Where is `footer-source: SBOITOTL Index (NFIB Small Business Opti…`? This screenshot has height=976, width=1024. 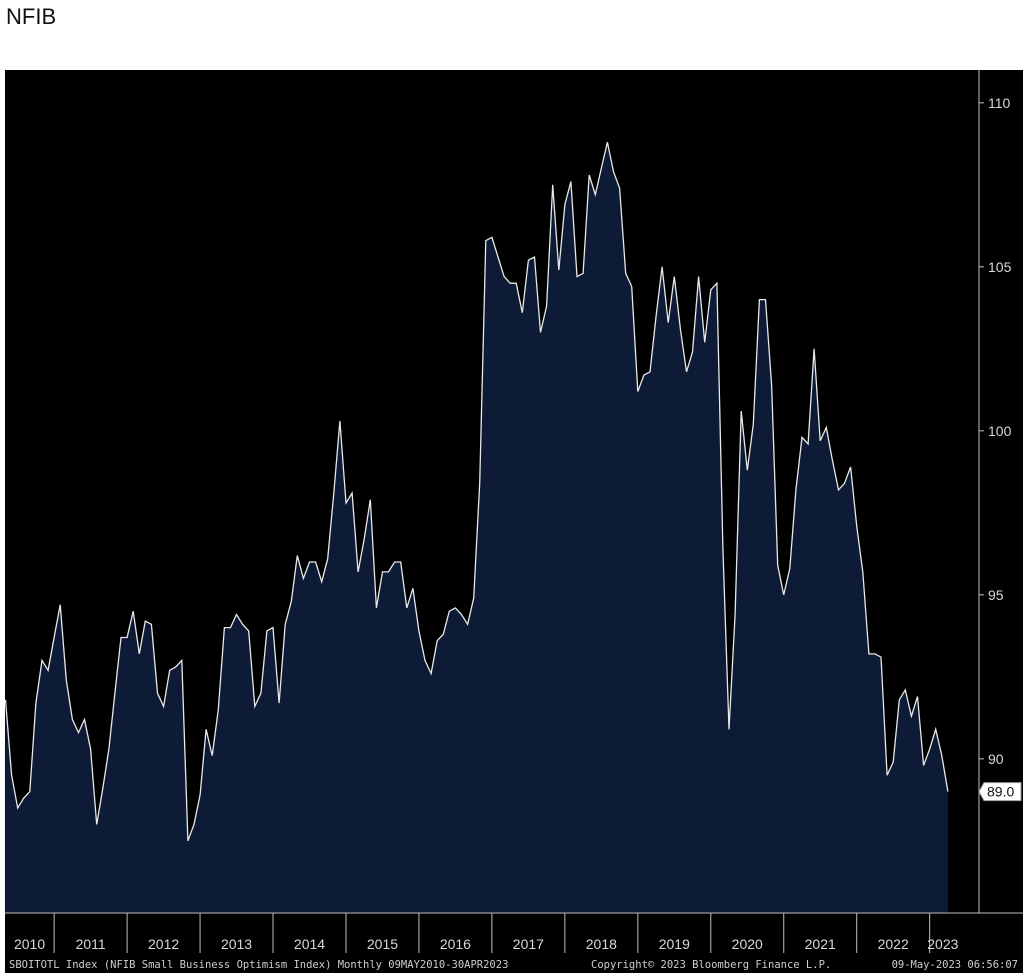
footer-source: SBOITOTL Index (NFIB Small Business Opti… is located at coordinates (258, 965).